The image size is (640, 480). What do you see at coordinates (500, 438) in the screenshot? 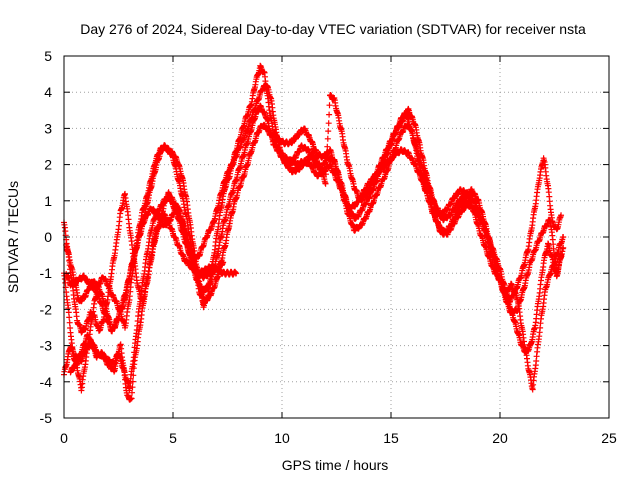
I see `x-tick-label: 20` at bounding box center [500, 438].